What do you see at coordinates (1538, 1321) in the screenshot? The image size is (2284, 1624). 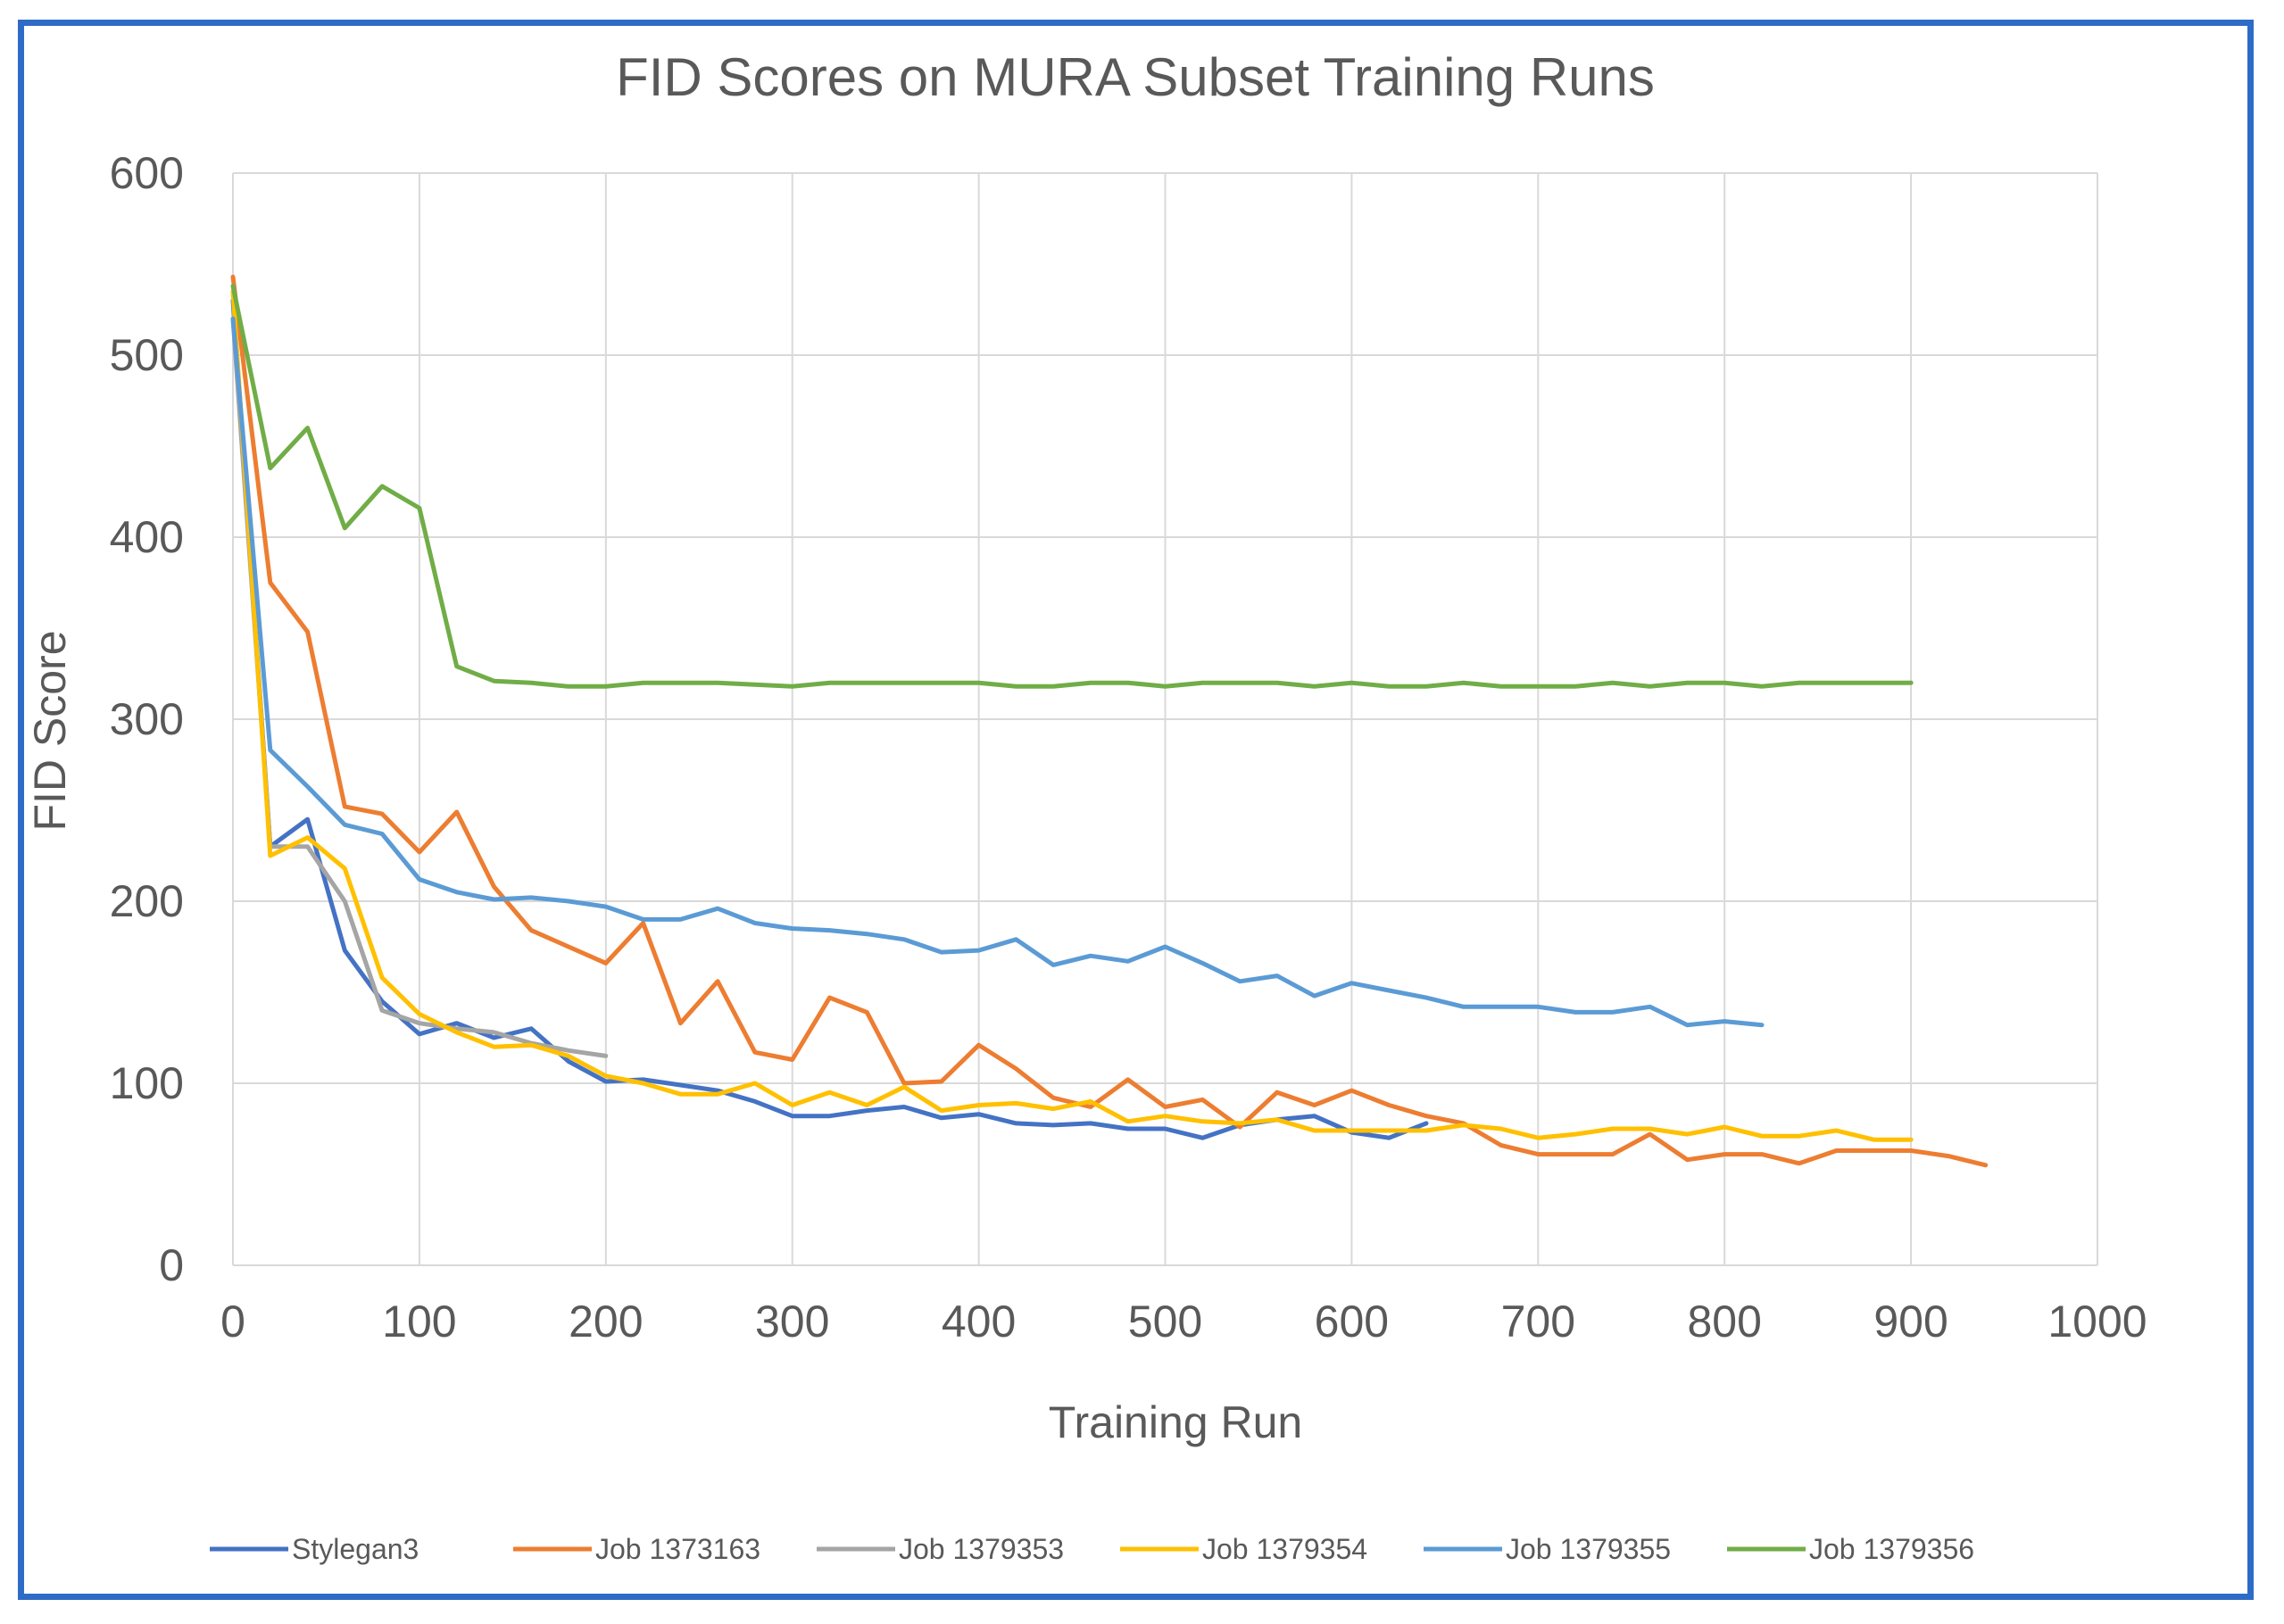 I see `x-tick-label: 700` at bounding box center [1538, 1321].